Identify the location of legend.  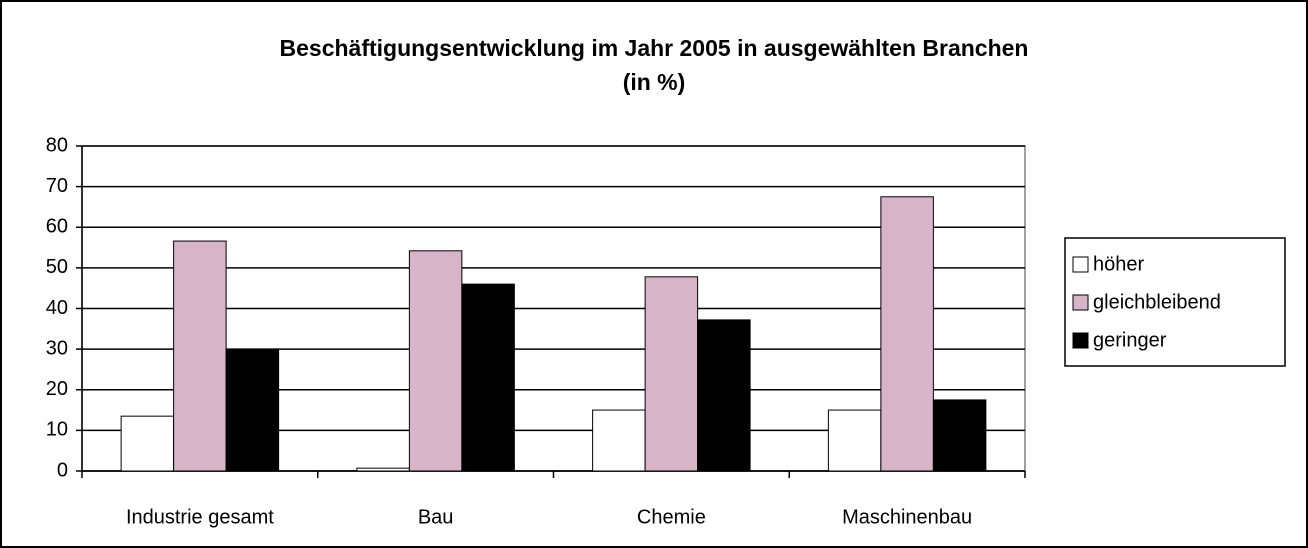
(1175, 302).